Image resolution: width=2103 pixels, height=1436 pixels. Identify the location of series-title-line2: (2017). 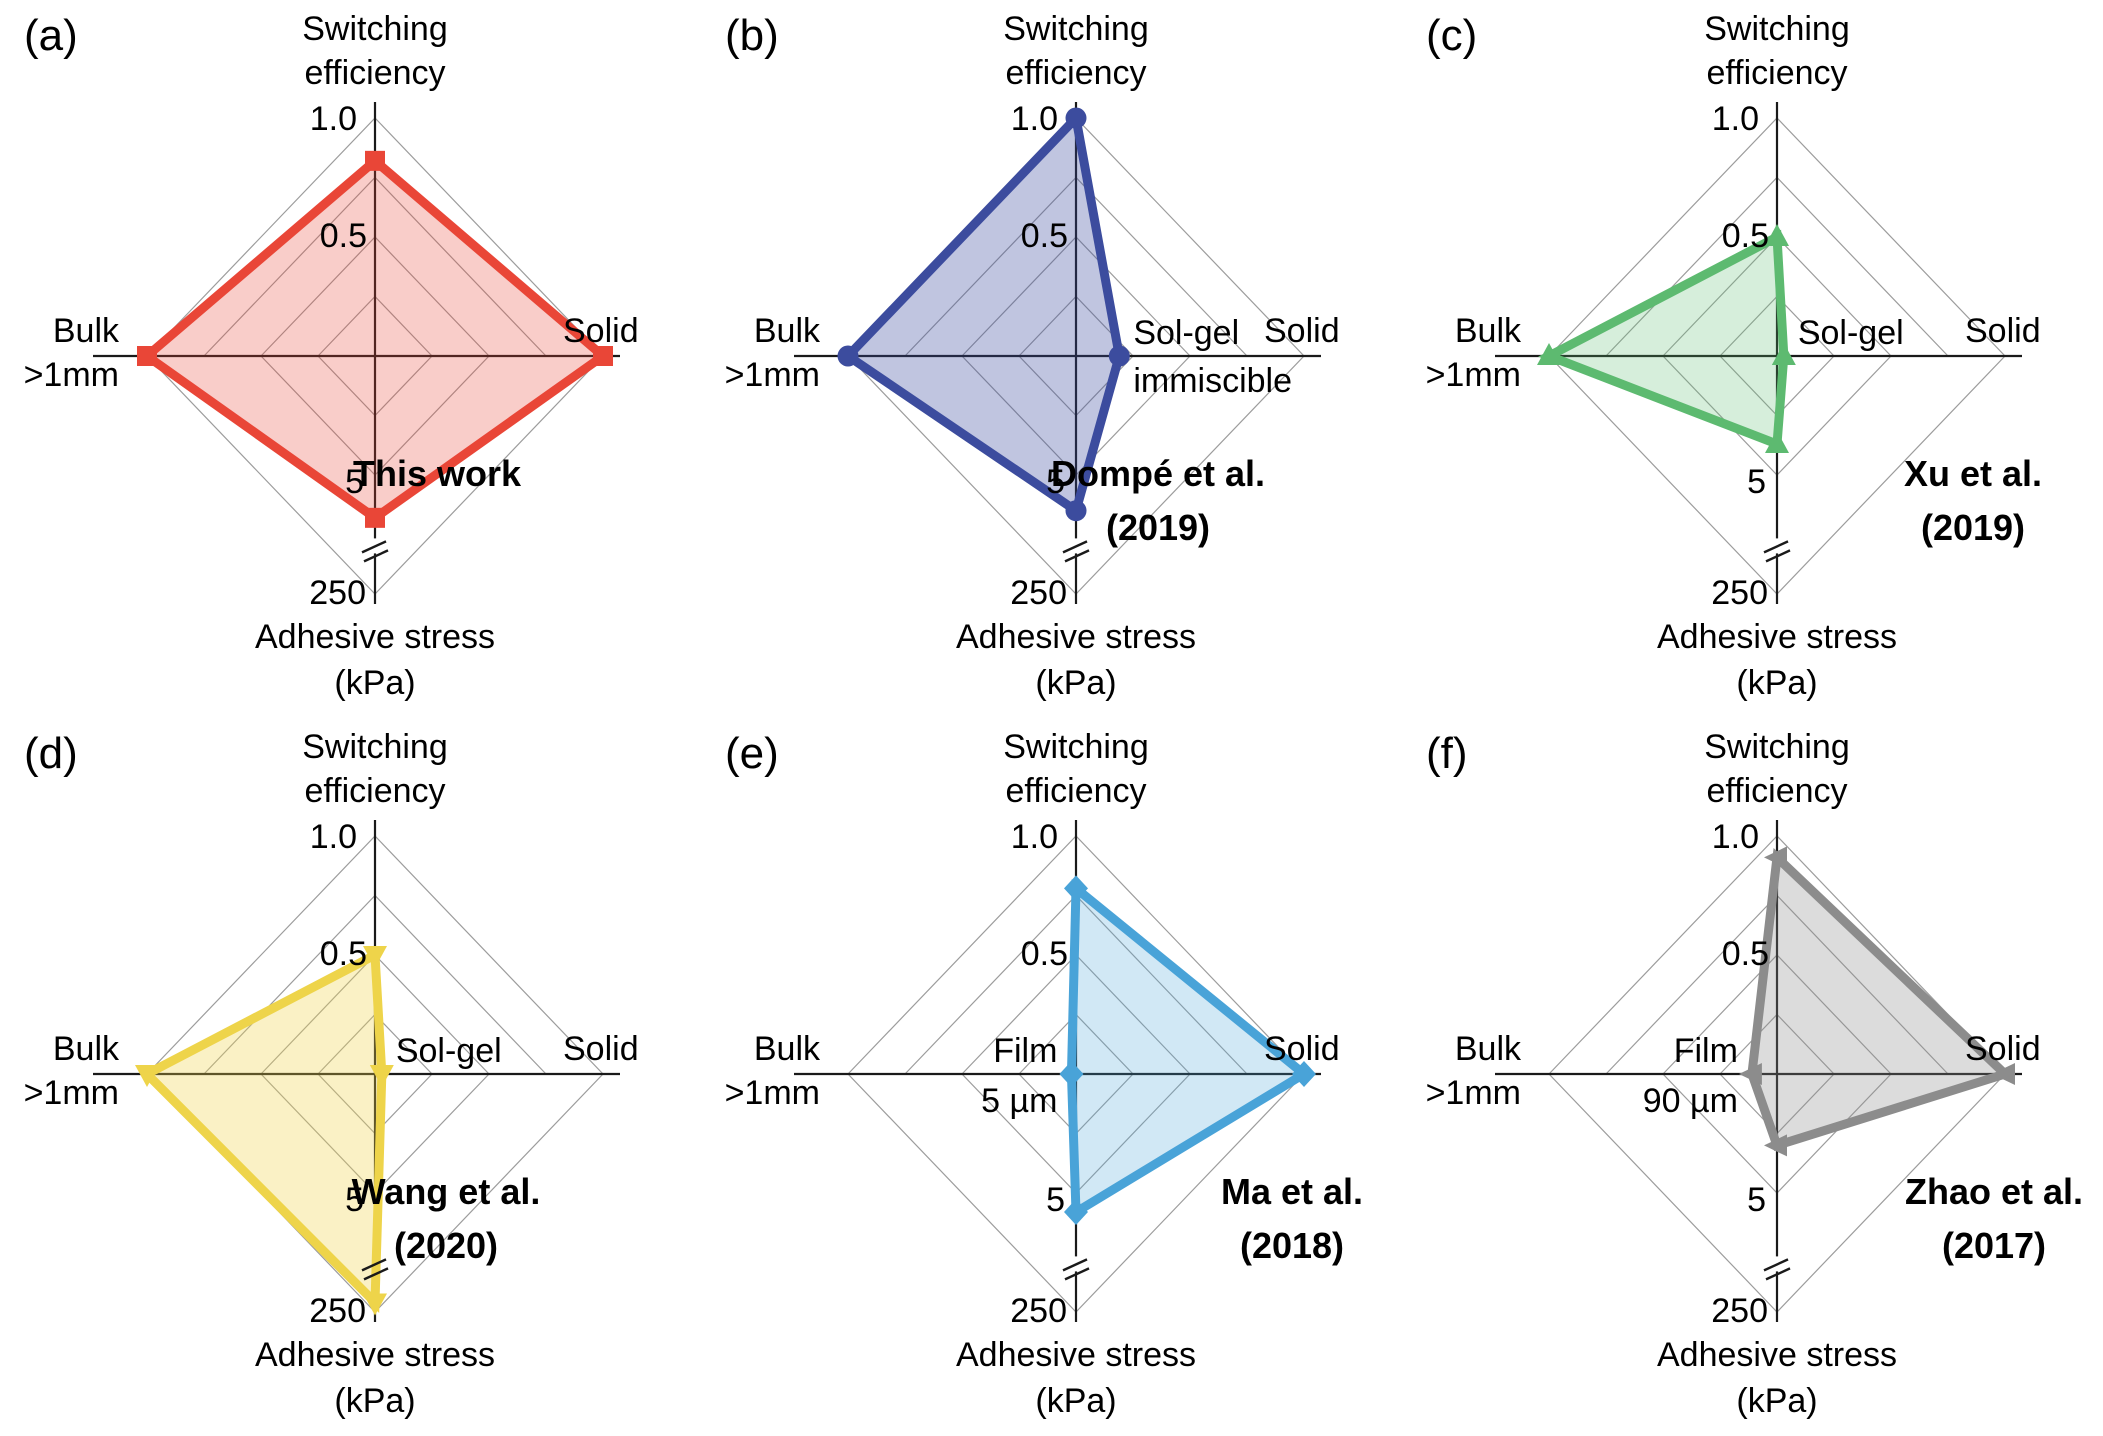
(1994, 1245).